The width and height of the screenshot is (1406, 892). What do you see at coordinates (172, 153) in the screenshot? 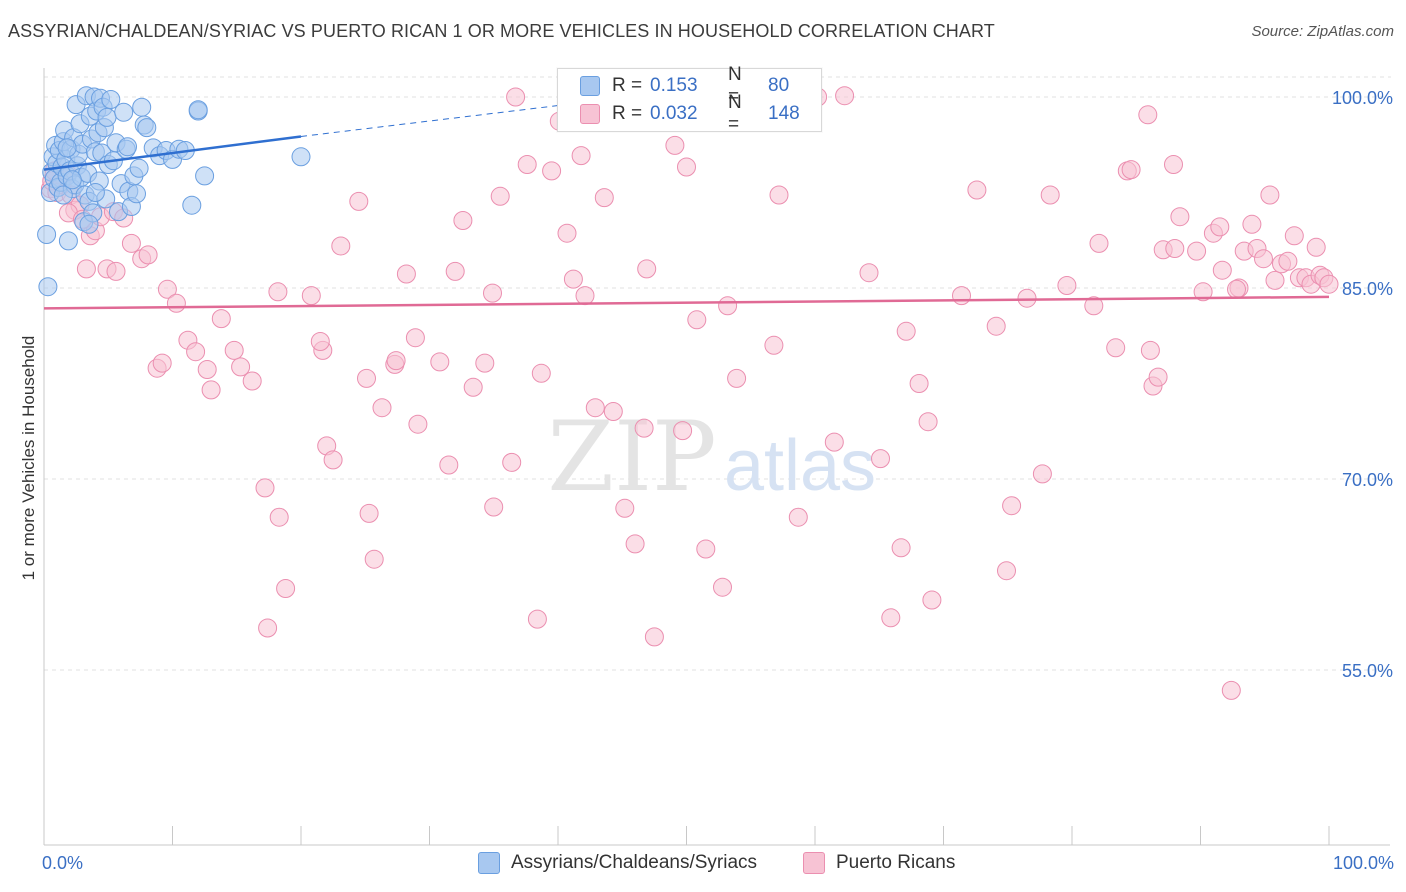
I see `assyrian-trend-line` at bounding box center [172, 153].